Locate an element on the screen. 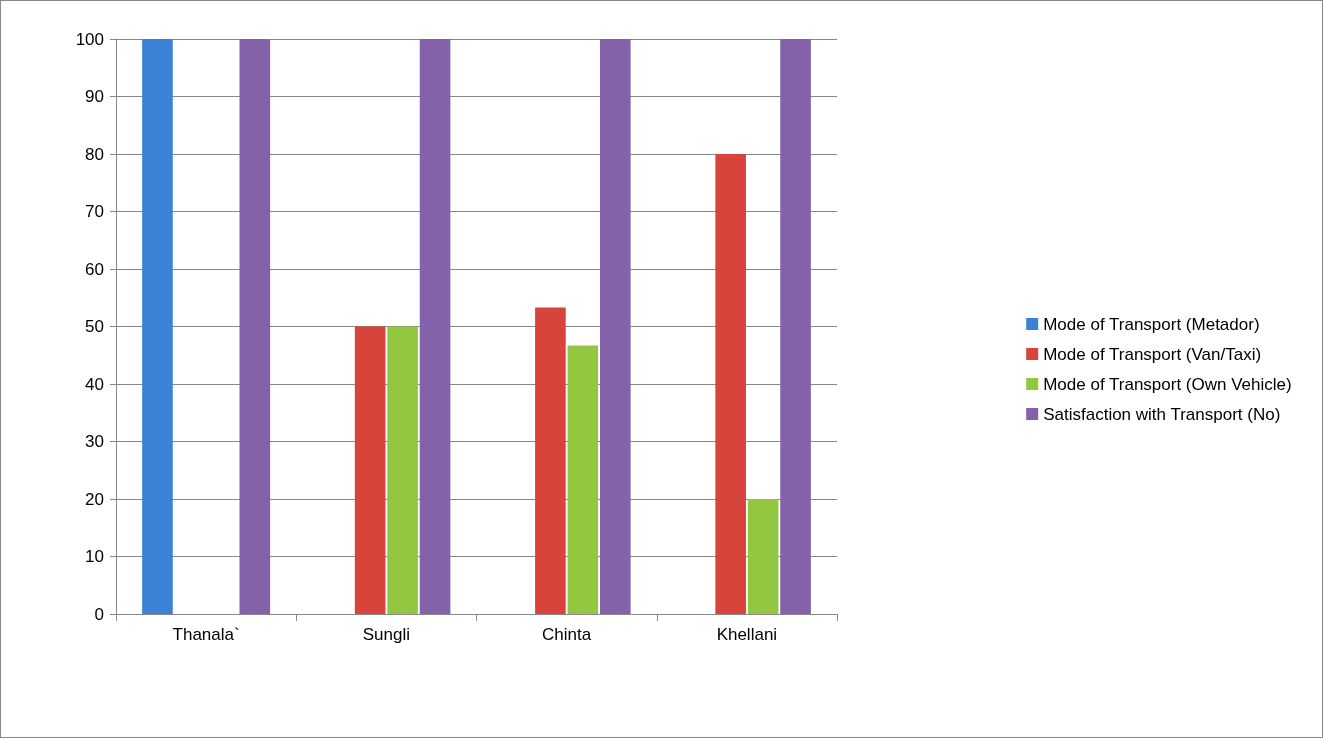 This screenshot has width=1323, height=738. y-tick-label: 10 is located at coordinates (94, 556).